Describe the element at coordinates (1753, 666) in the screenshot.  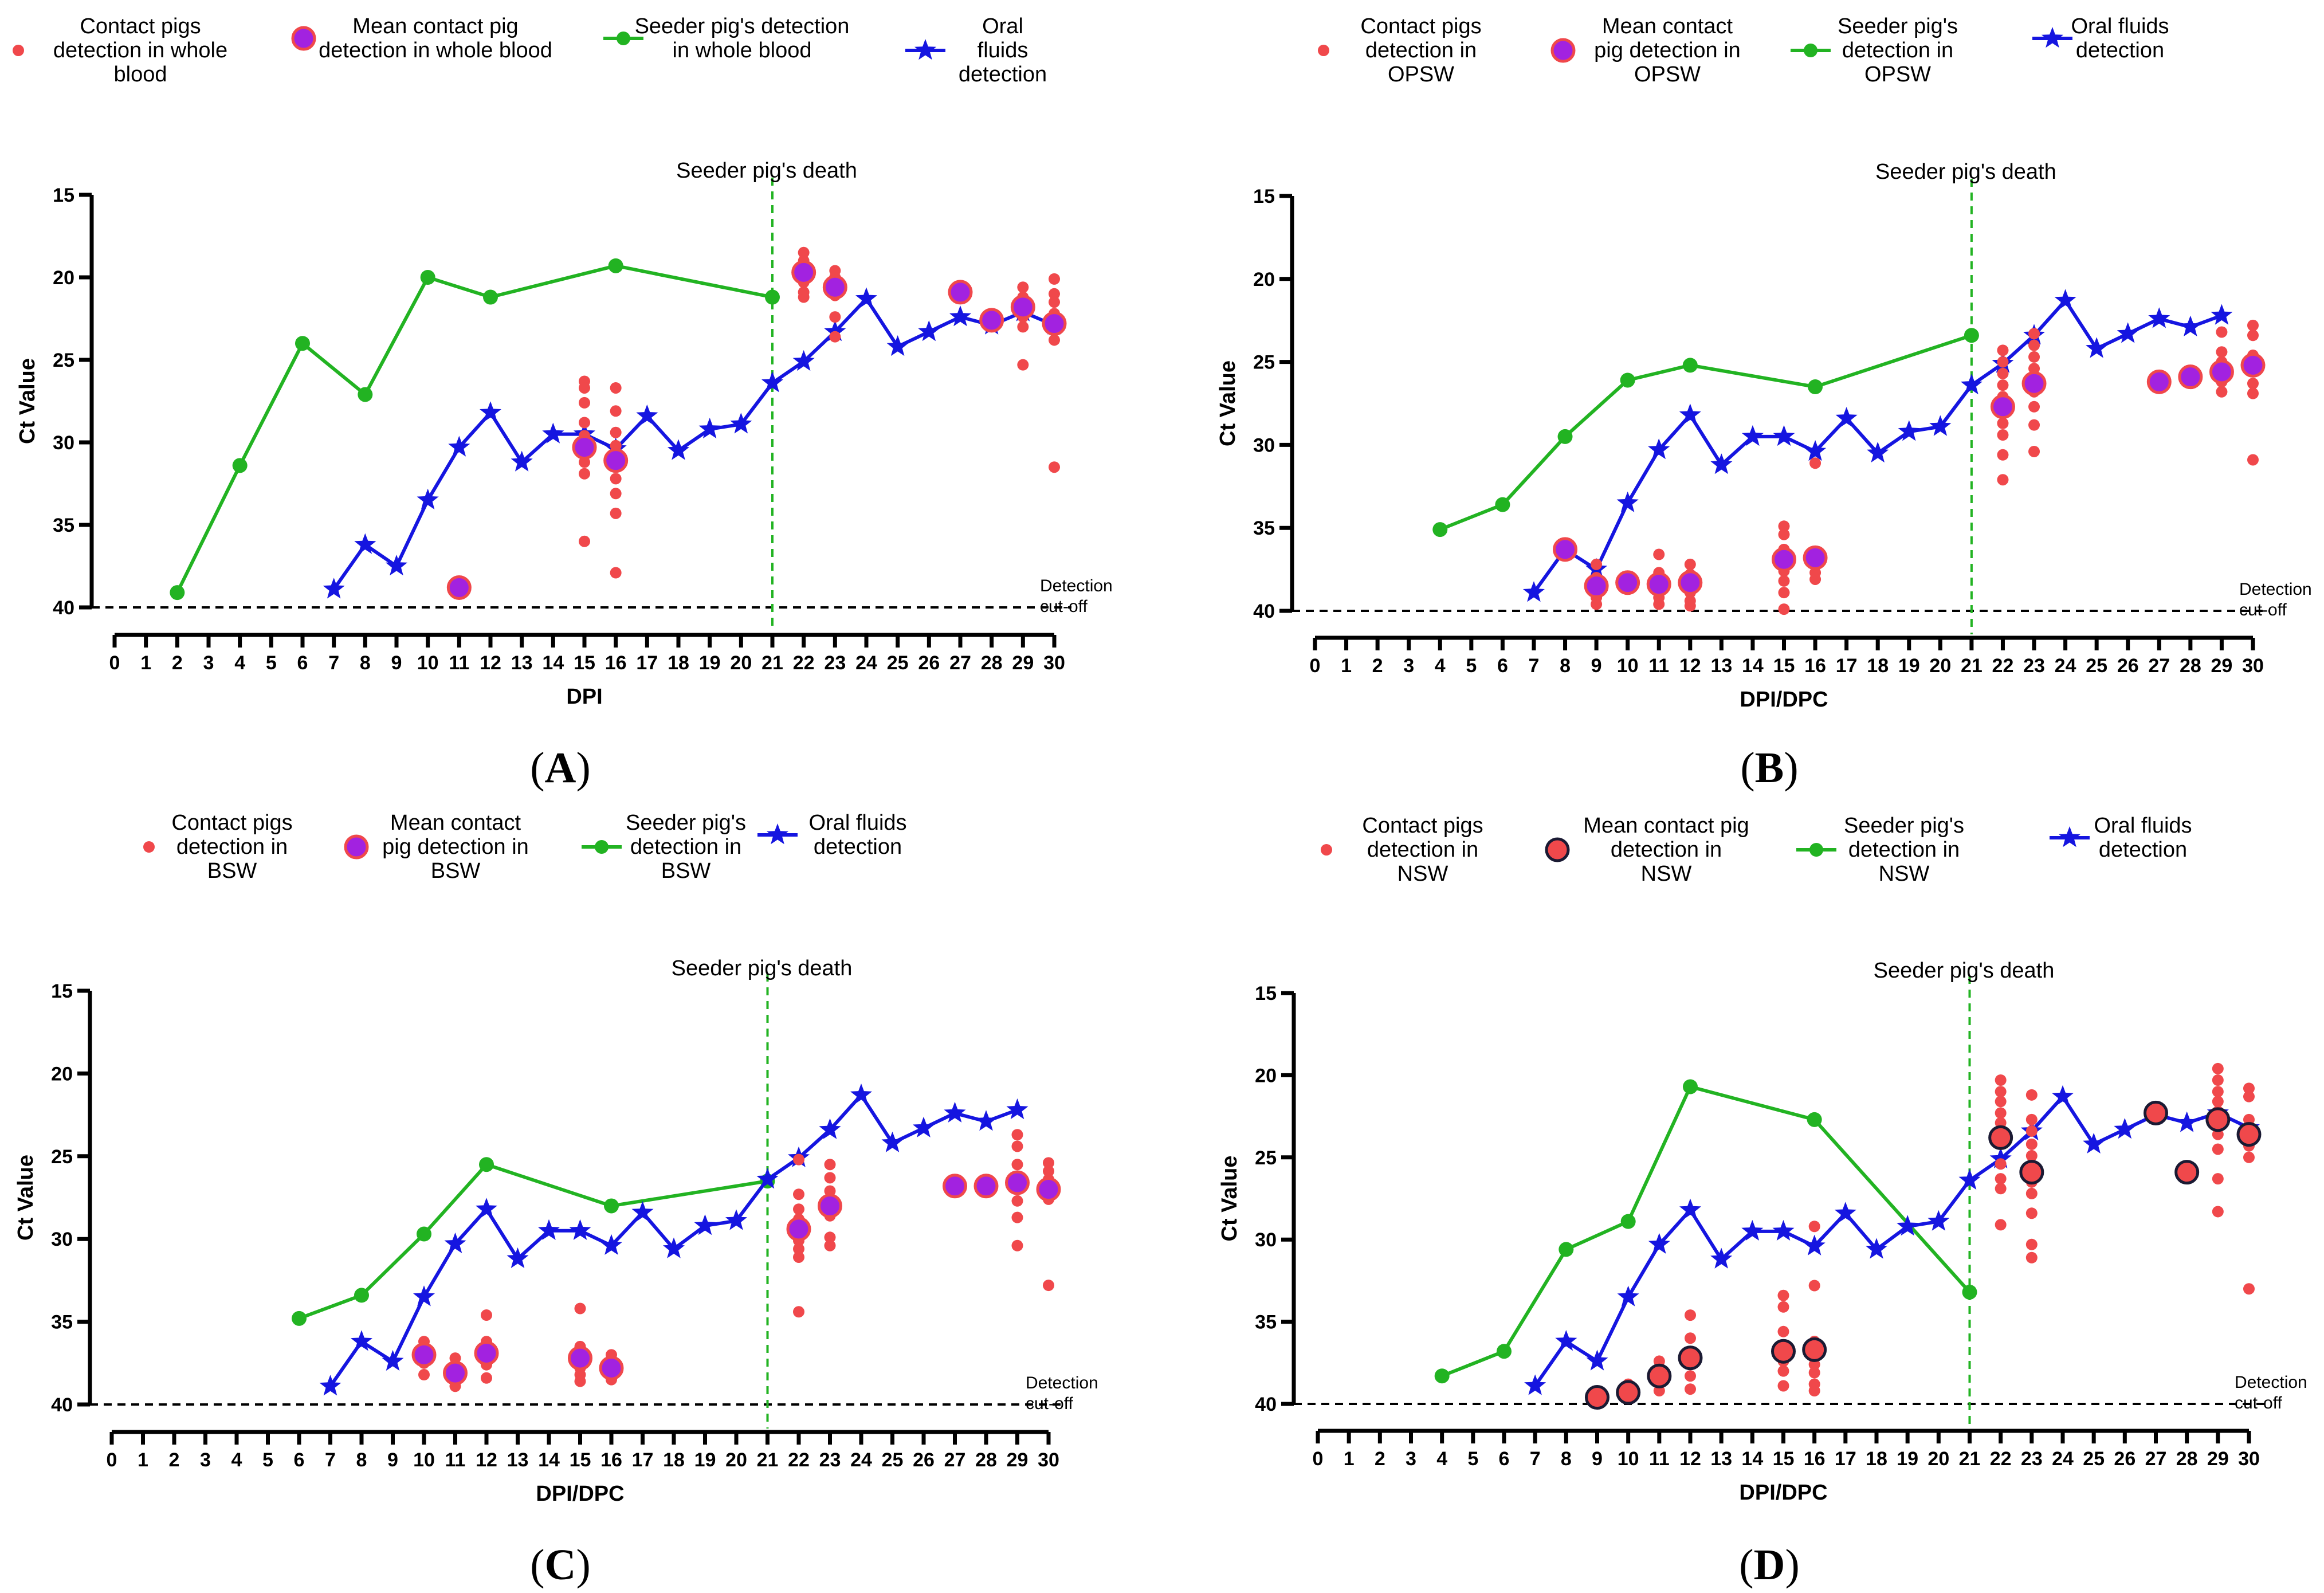
I see `x-tick-label: 14` at that location.